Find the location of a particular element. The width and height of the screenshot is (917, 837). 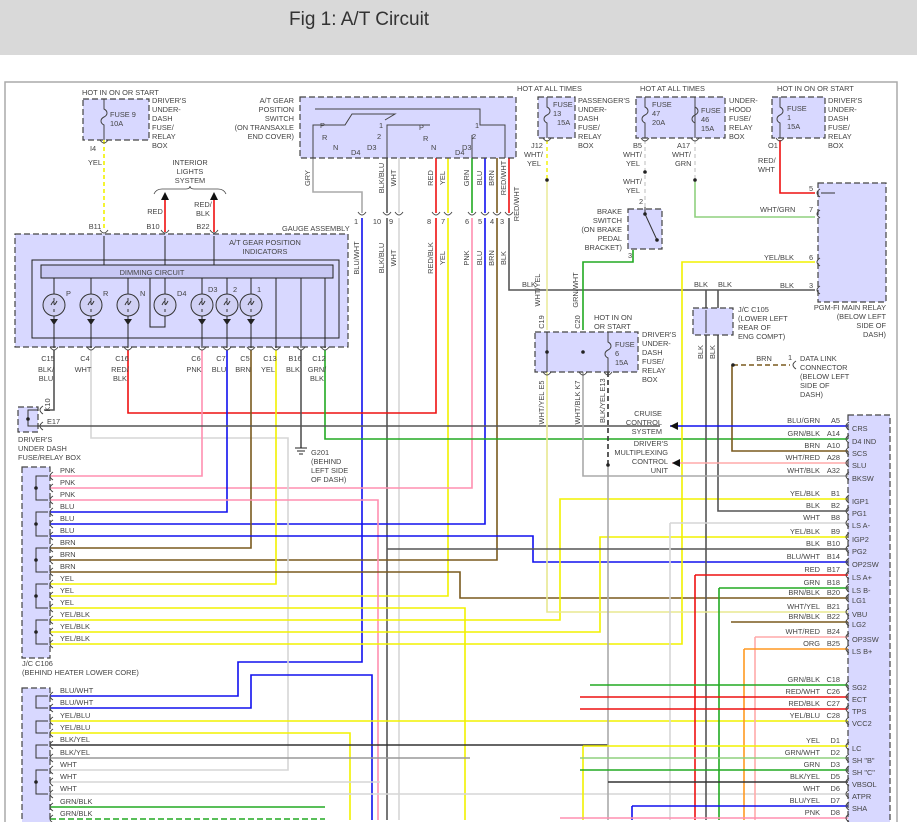

ecm-pin-name: SLU is located at coordinates (859, 465).